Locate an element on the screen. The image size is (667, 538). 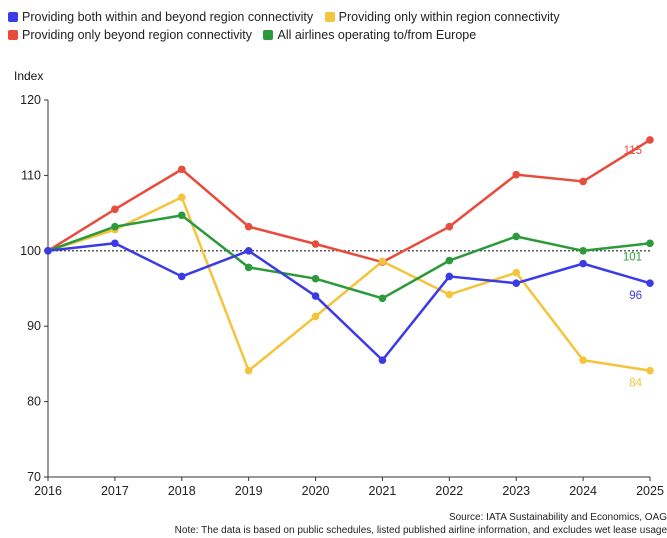
point-providing-only-within-region-connectivity-2021 is located at coordinates (382, 261).